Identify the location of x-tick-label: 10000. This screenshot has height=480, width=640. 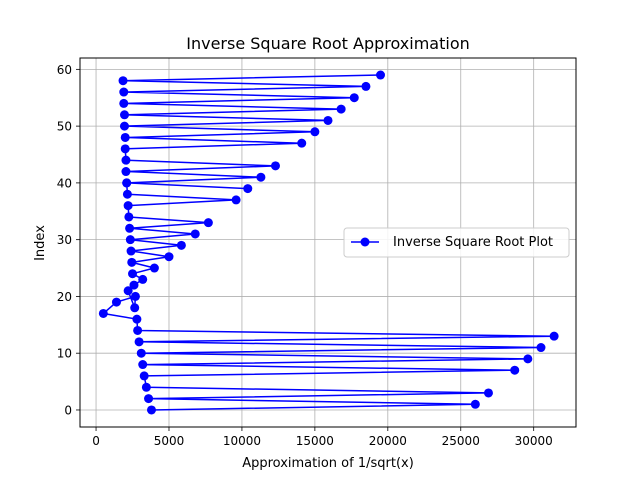
(242, 441).